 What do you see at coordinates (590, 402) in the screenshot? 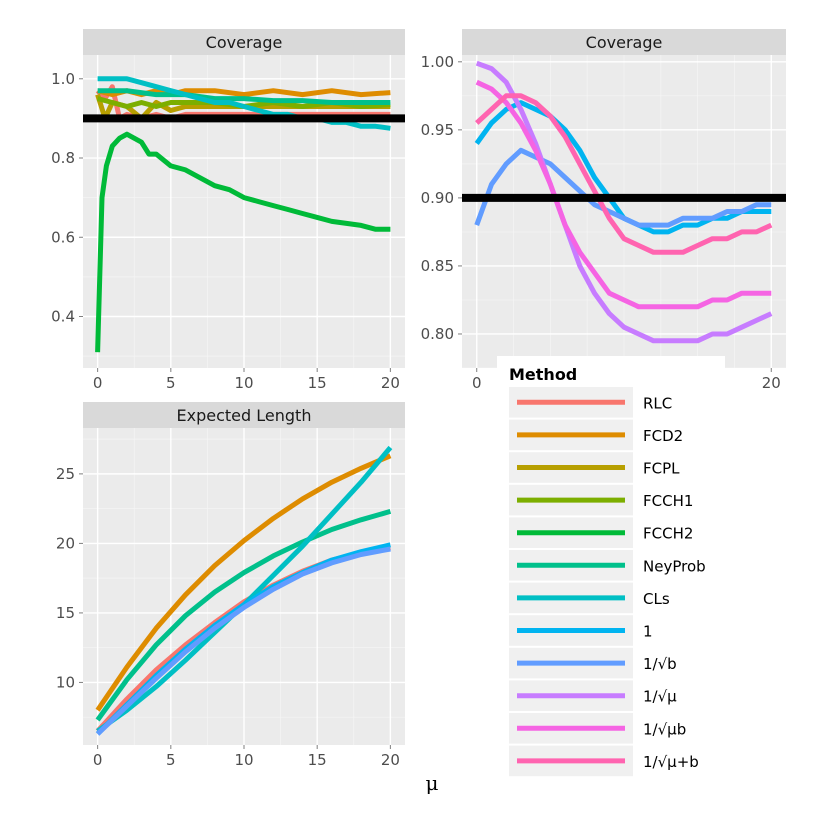
I see `legend-item-rlc: RLC` at bounding box center [590, 402].